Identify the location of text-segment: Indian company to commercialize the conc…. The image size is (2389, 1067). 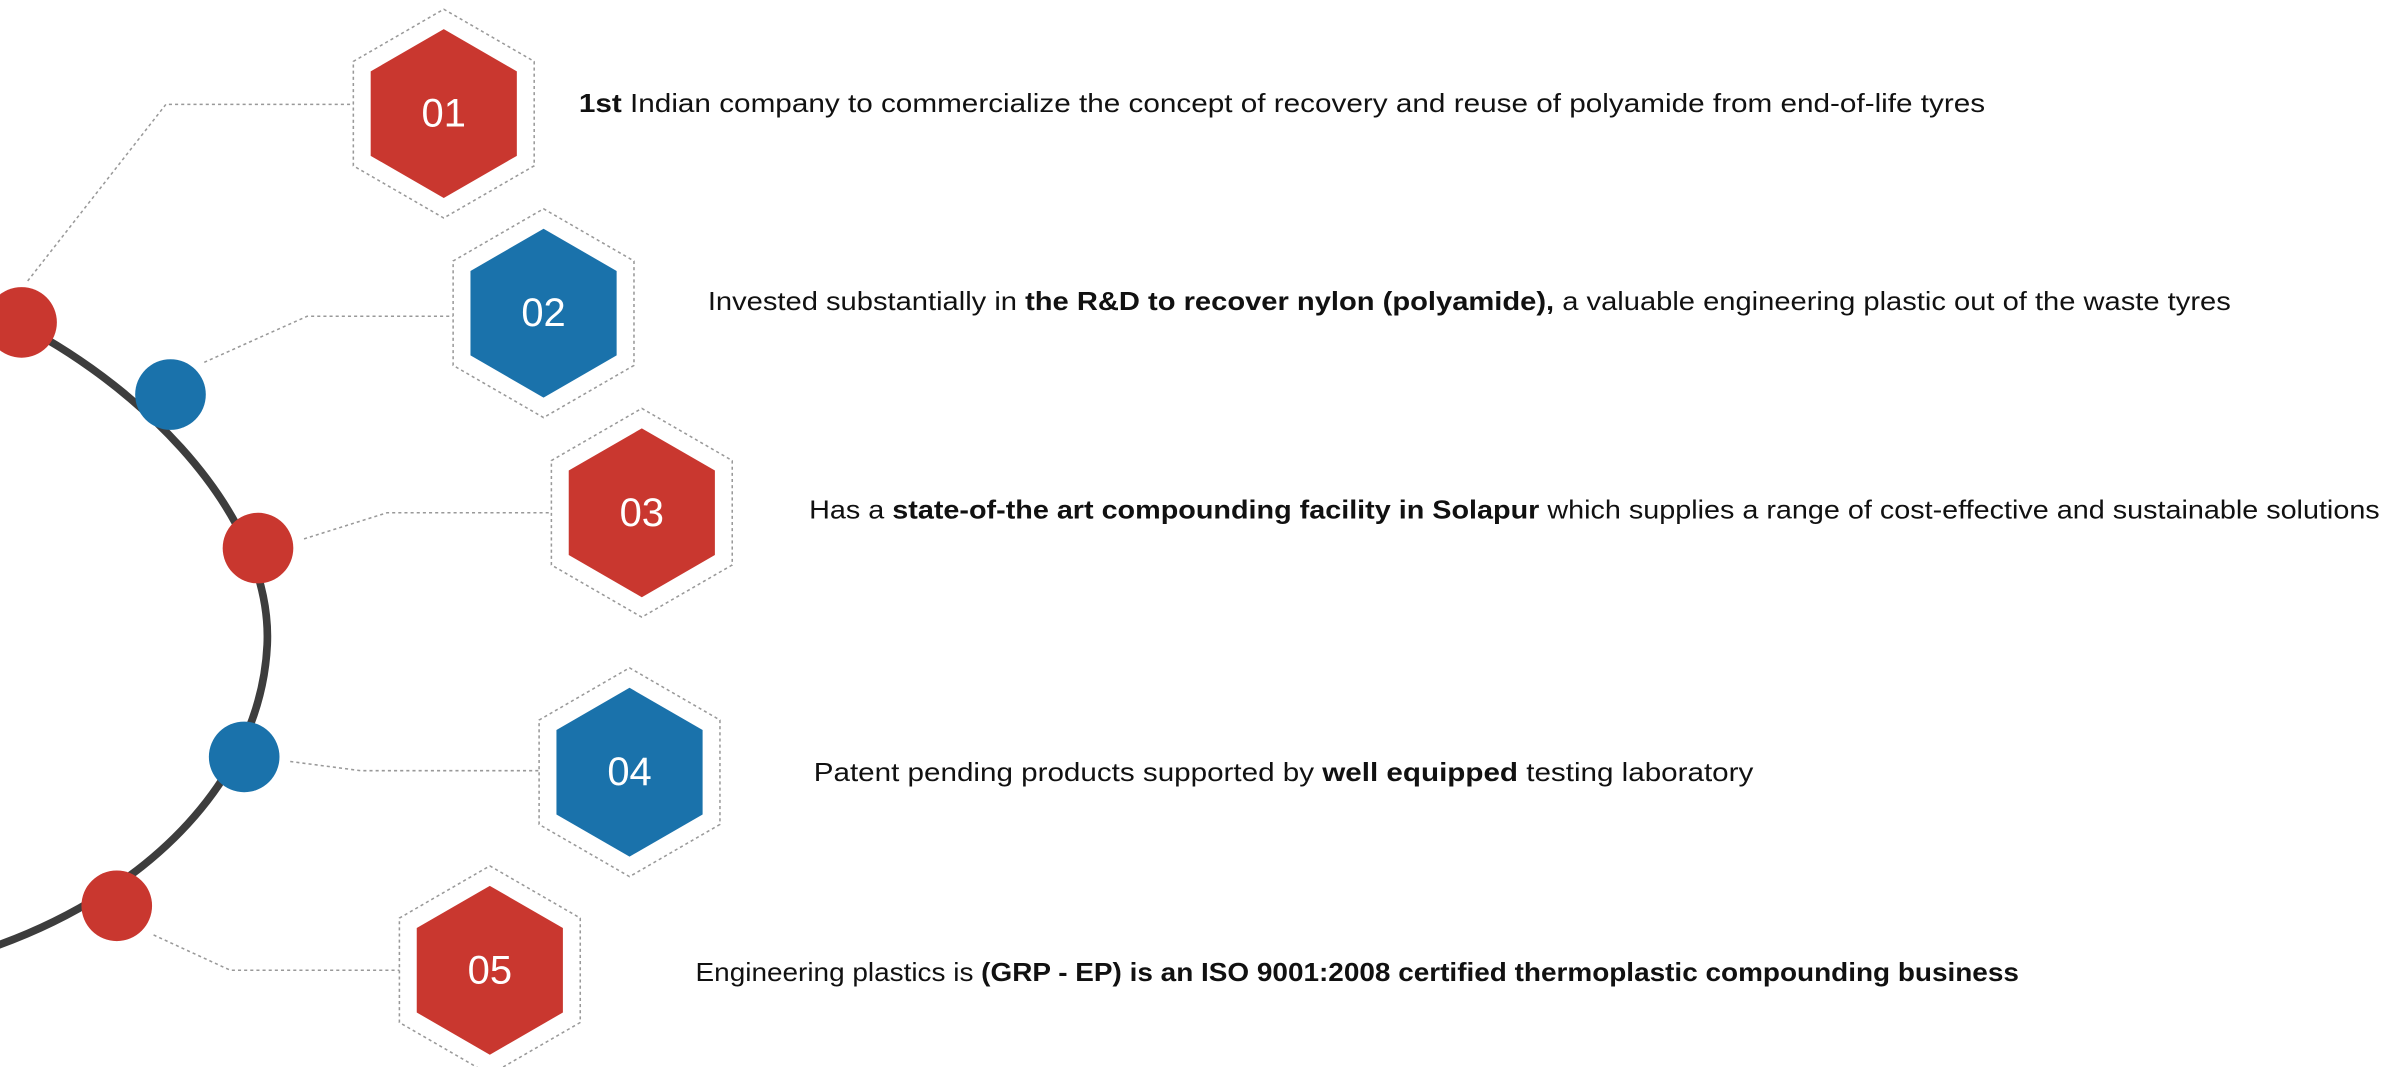
(1303, 103).